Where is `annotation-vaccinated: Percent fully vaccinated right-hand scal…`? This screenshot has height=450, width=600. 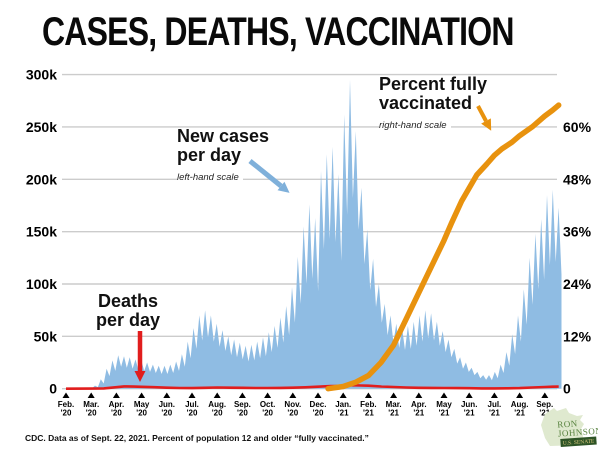 annotation-vaccinated: Percent fully vaccinated right-hand scal… is located at coordinates (433, 104).